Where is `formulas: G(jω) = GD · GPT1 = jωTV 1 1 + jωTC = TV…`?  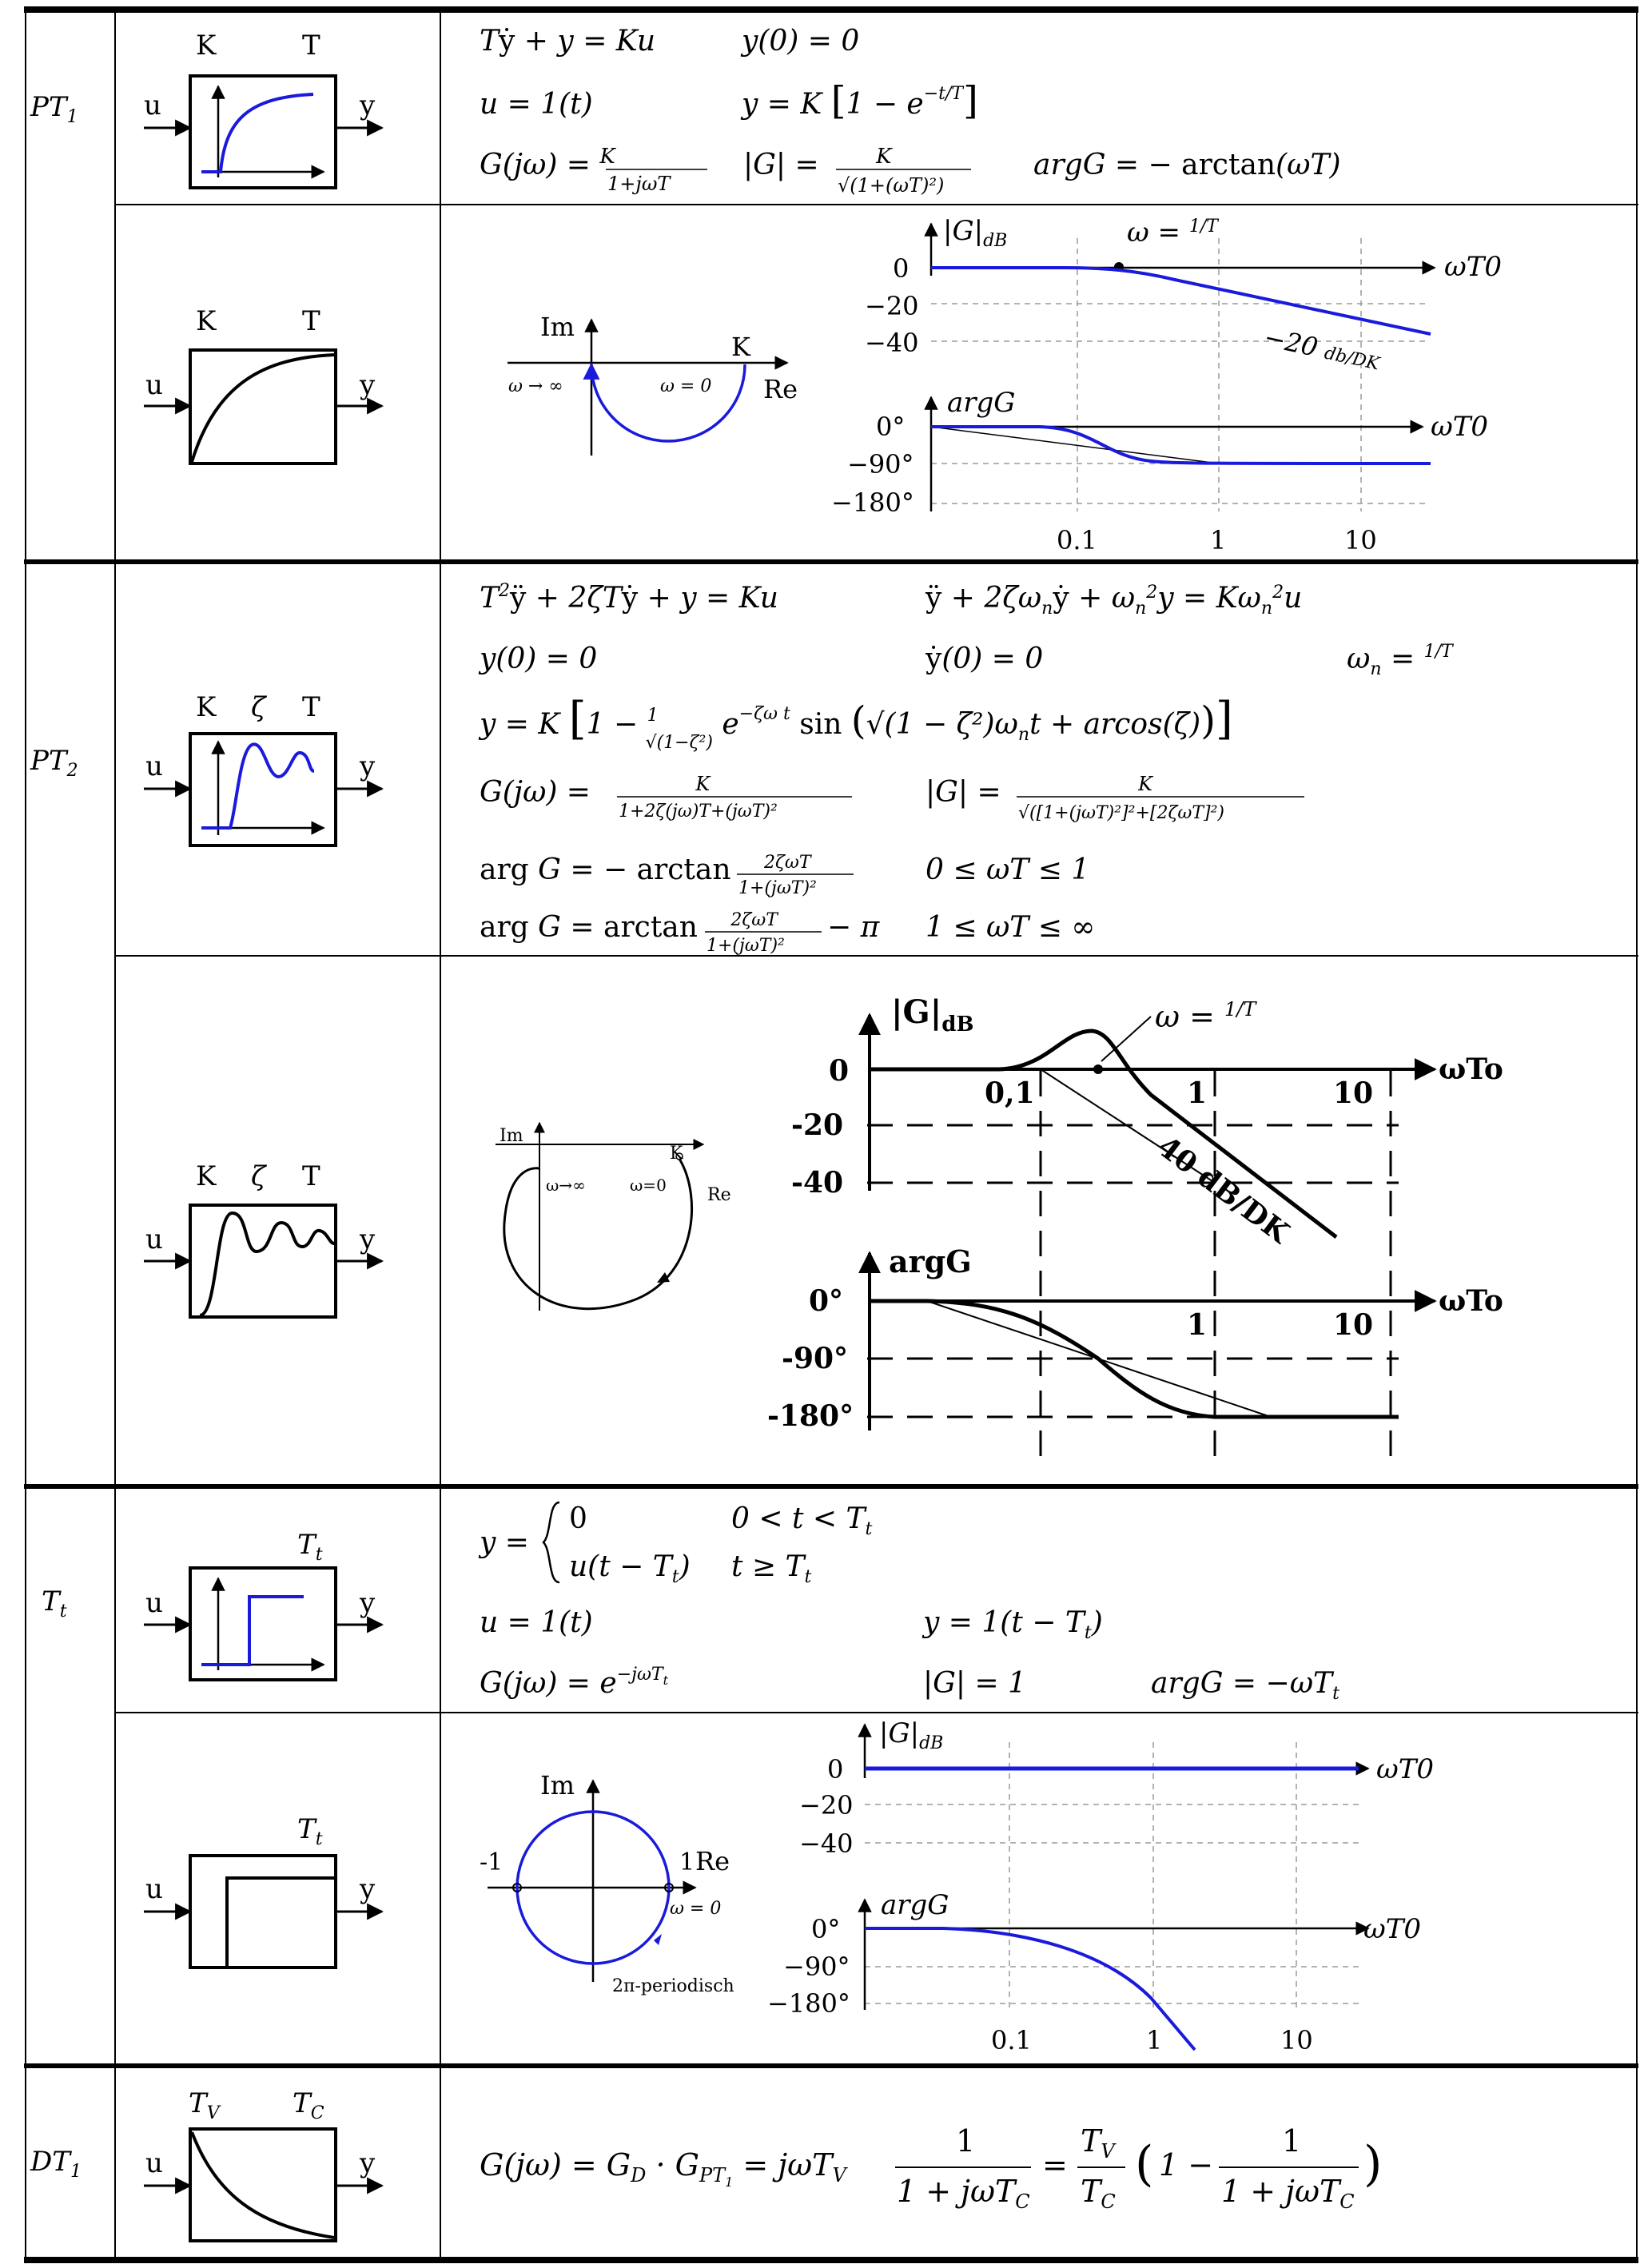 formulas: G(jω) = GD · GPT1 = jωTV 1 1 + jωTC = TV… is located at coordinates (931, 2168).